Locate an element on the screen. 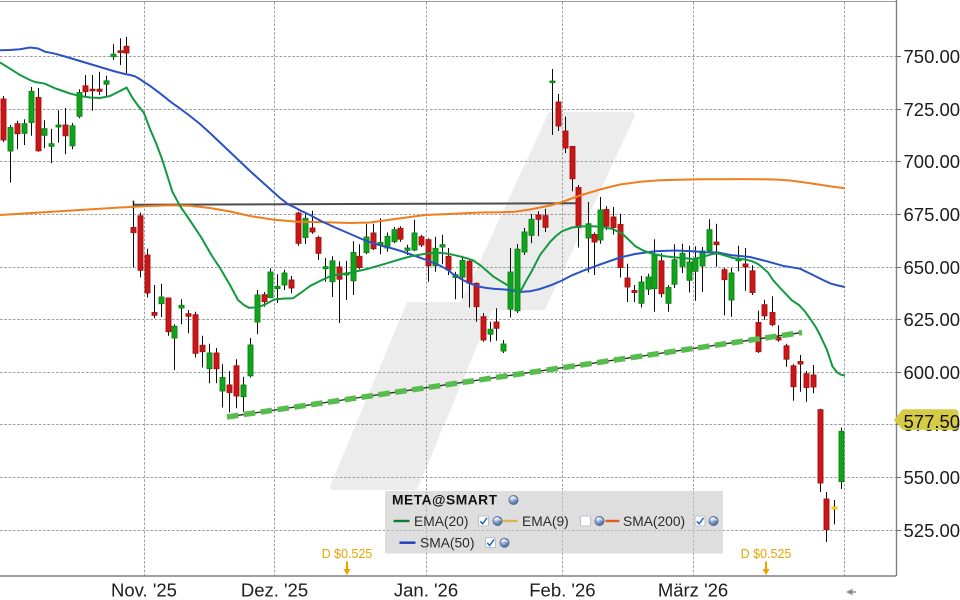  svg-text: Jan. '26 is located at coordinates (426, 590).